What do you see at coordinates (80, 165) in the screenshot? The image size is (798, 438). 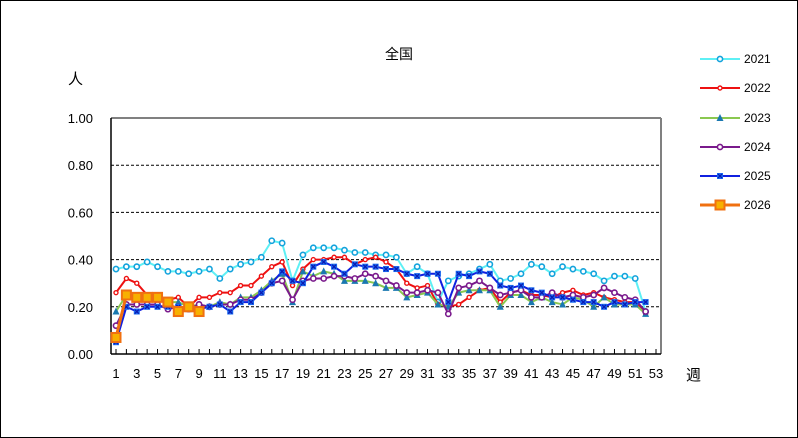 I see `y-tick-label: 0.80` at bounding box center [80, 165].